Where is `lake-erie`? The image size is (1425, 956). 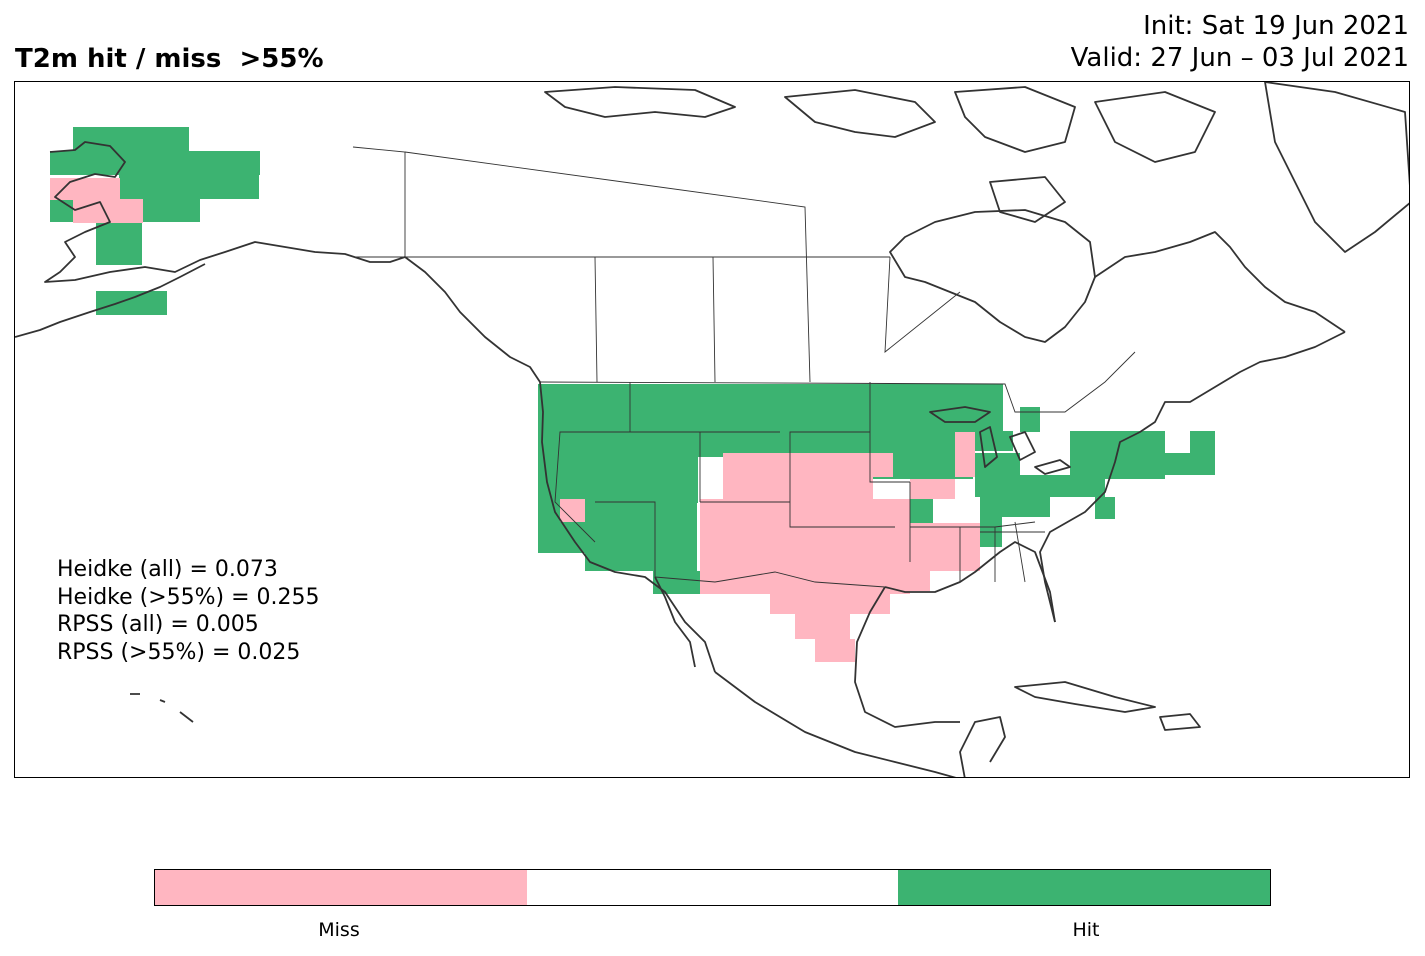
lake-erie is located at coordinates (1052, 467).